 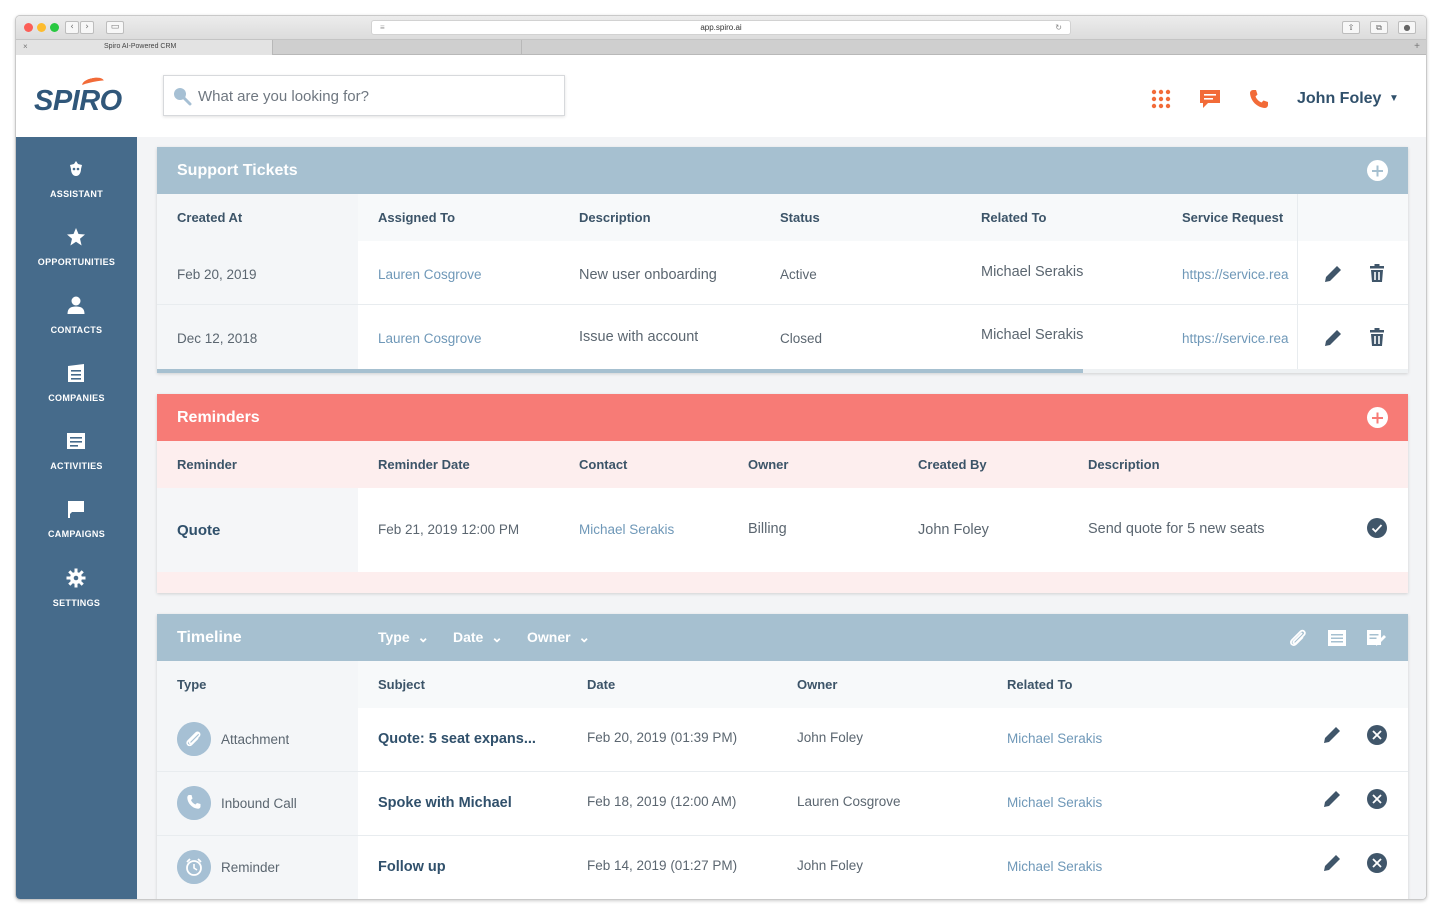 What do you see at coordinates (54, 27) in the screenshot?
I see `zoom-window-button` at bounding box center [54, 27].